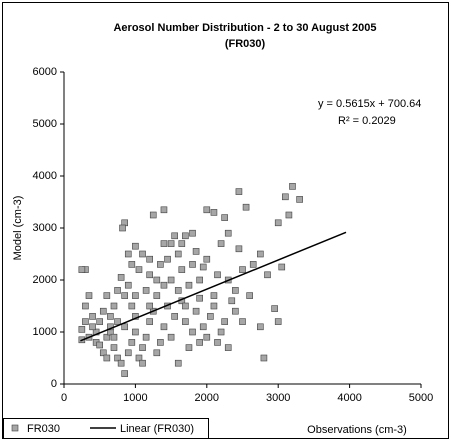  What do you see at coordinates (369, 104) in the screenshot?
I see `equation: y = 0.5615x + 700.64` at bounding box center [369, 104].